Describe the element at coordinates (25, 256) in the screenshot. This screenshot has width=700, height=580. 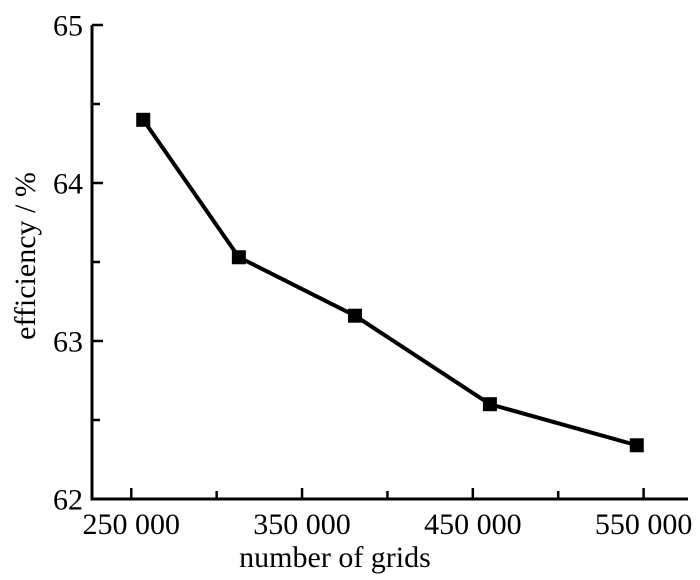
I see `y-axis-title: efficiency / %` at that location.